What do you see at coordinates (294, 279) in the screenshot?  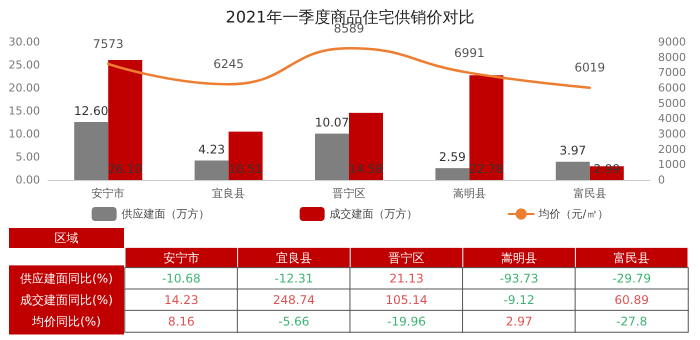 I see `data-label: -12.31` at bounding box center [294, 279].